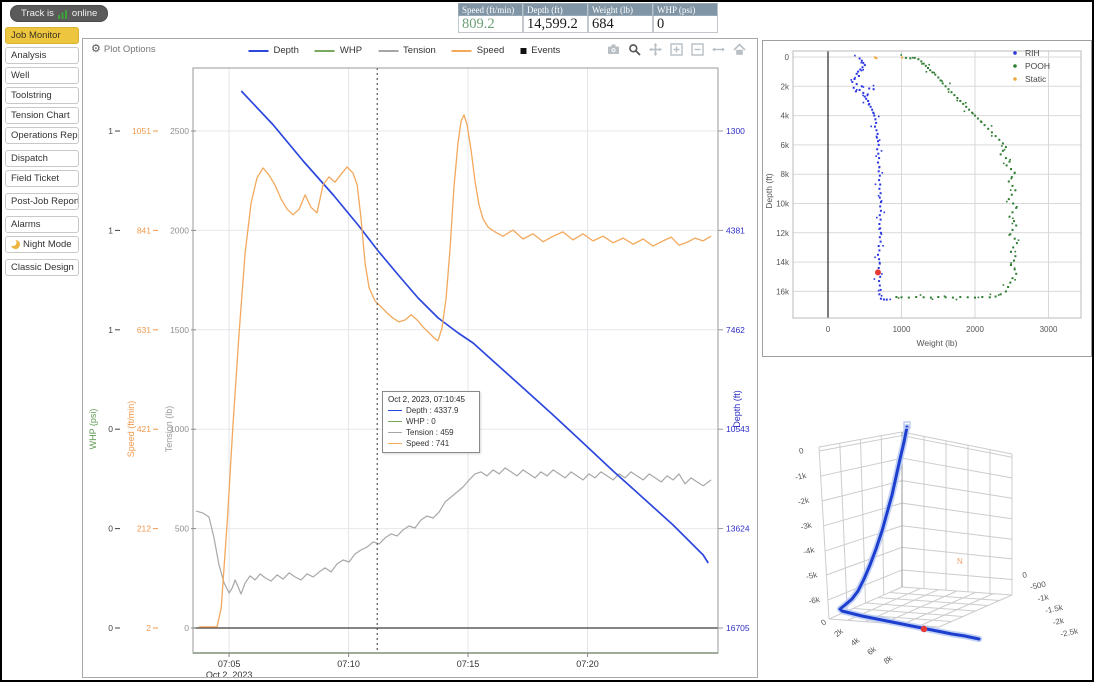 The image size is (1094, 682). I want to click on legend-label-rih: RIH, so click(1032, 53).